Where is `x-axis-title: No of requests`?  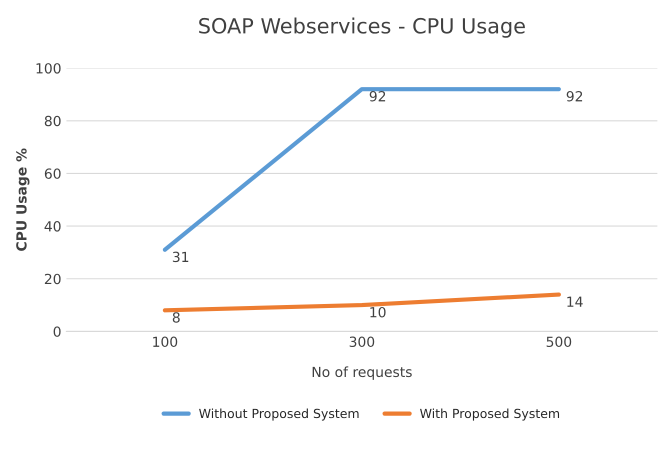 x-axis-title: No of requests is located at coordinates (362, 373).